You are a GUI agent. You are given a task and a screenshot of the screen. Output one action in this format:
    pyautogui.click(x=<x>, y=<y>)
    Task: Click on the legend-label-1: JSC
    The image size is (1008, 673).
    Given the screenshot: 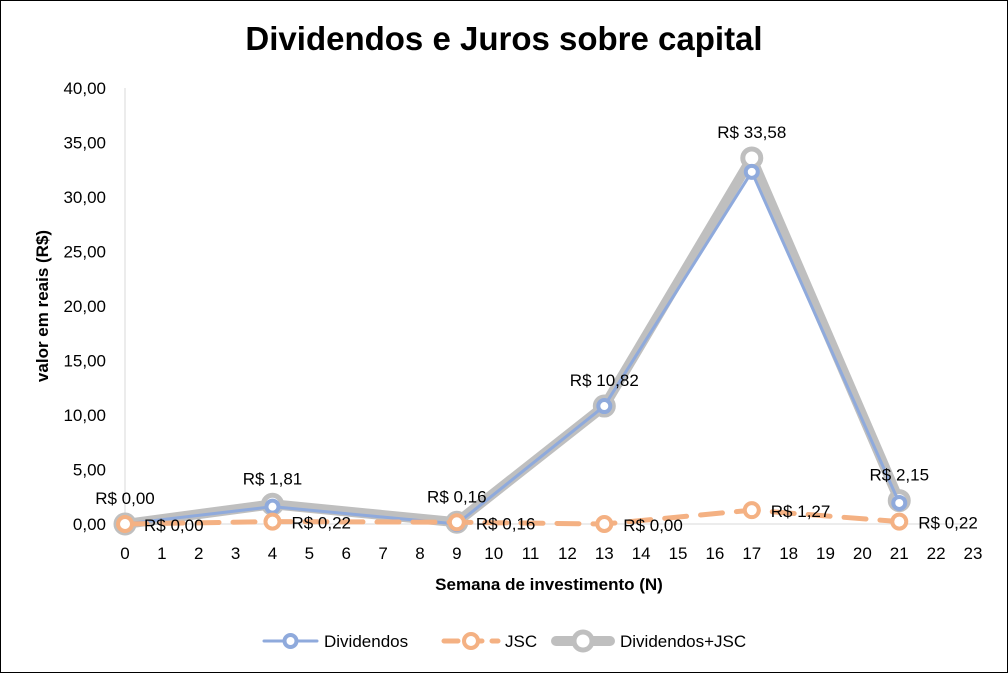 What is the action you would take?
    pyautogui.click(x=521, y=641)
    